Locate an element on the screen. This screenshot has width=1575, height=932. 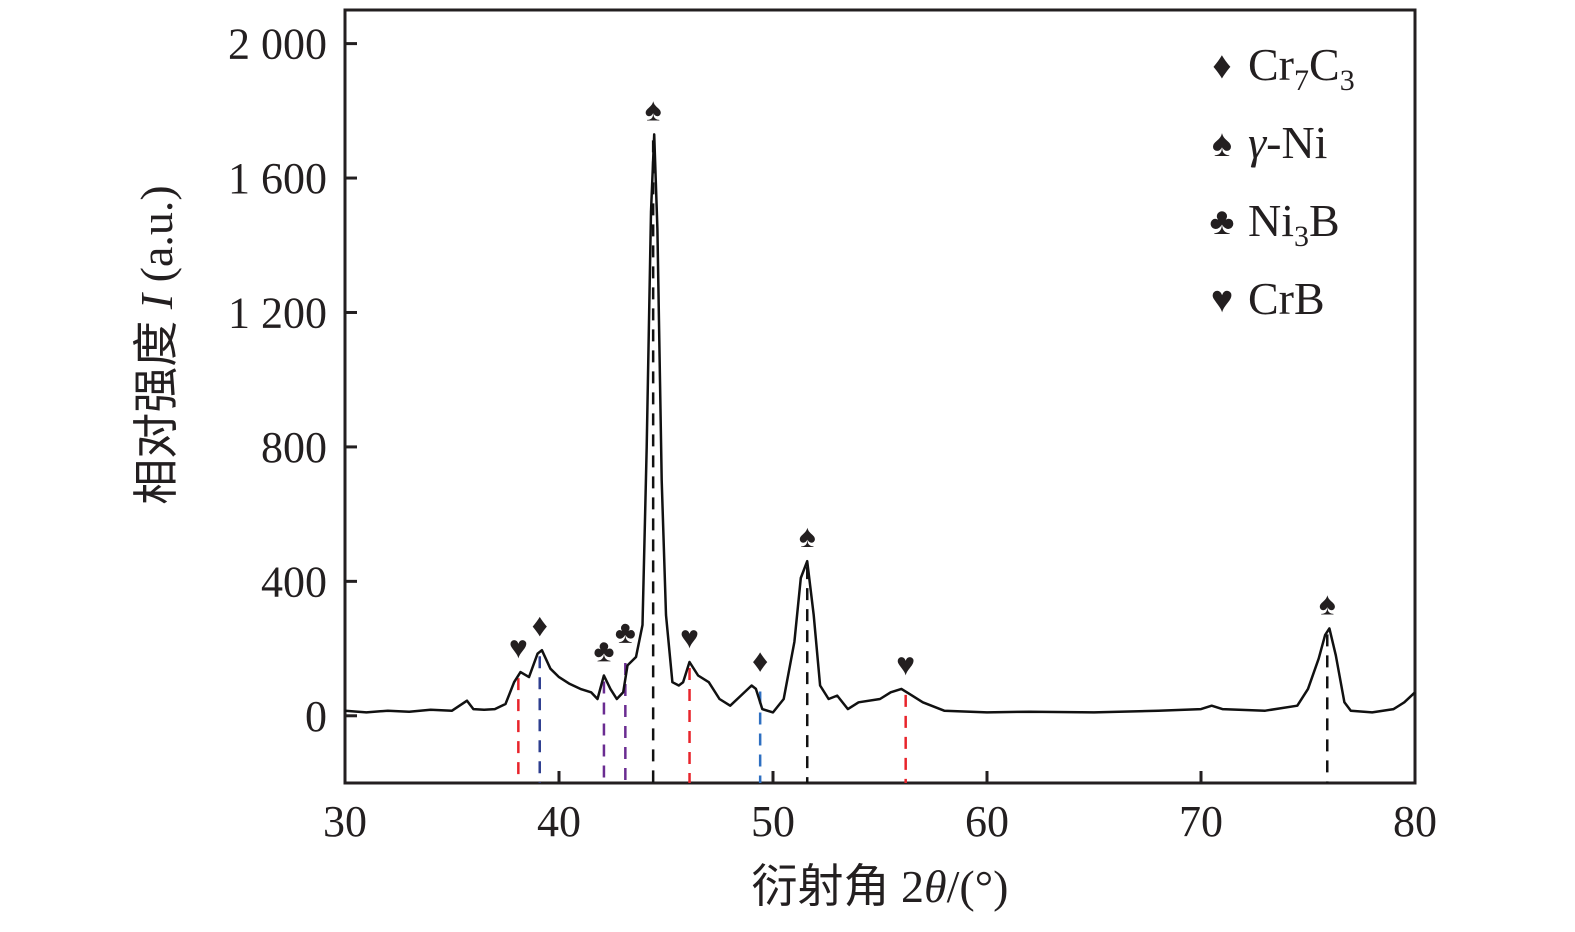
y-tick-label: 2 000 is located at coordinates (277, 44).